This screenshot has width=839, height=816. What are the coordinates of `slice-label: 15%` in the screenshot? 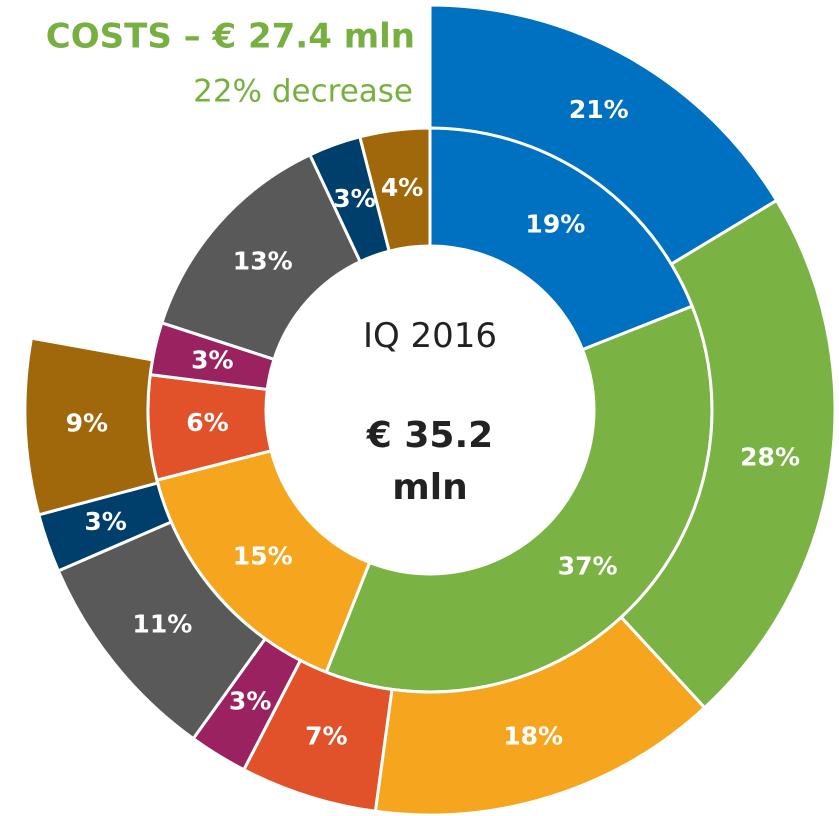 It's located at (263, 555).